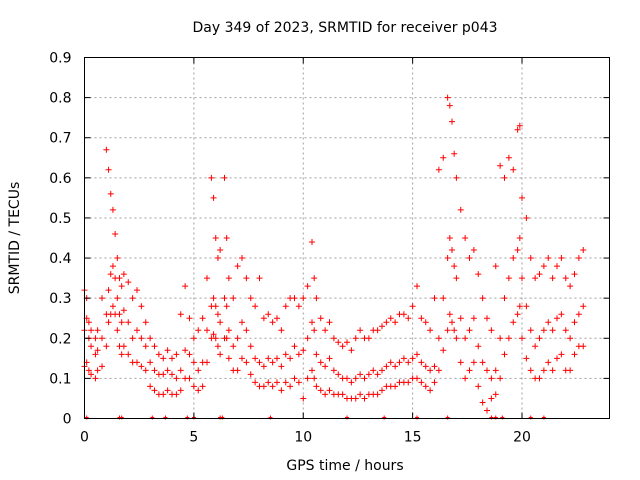 The width and height of the screenshot is (640, 480). What do you see at coordinates (60, 59) in the screenshot?
I see `y-tick-label: 0.9` at bounding box center [60, 59].